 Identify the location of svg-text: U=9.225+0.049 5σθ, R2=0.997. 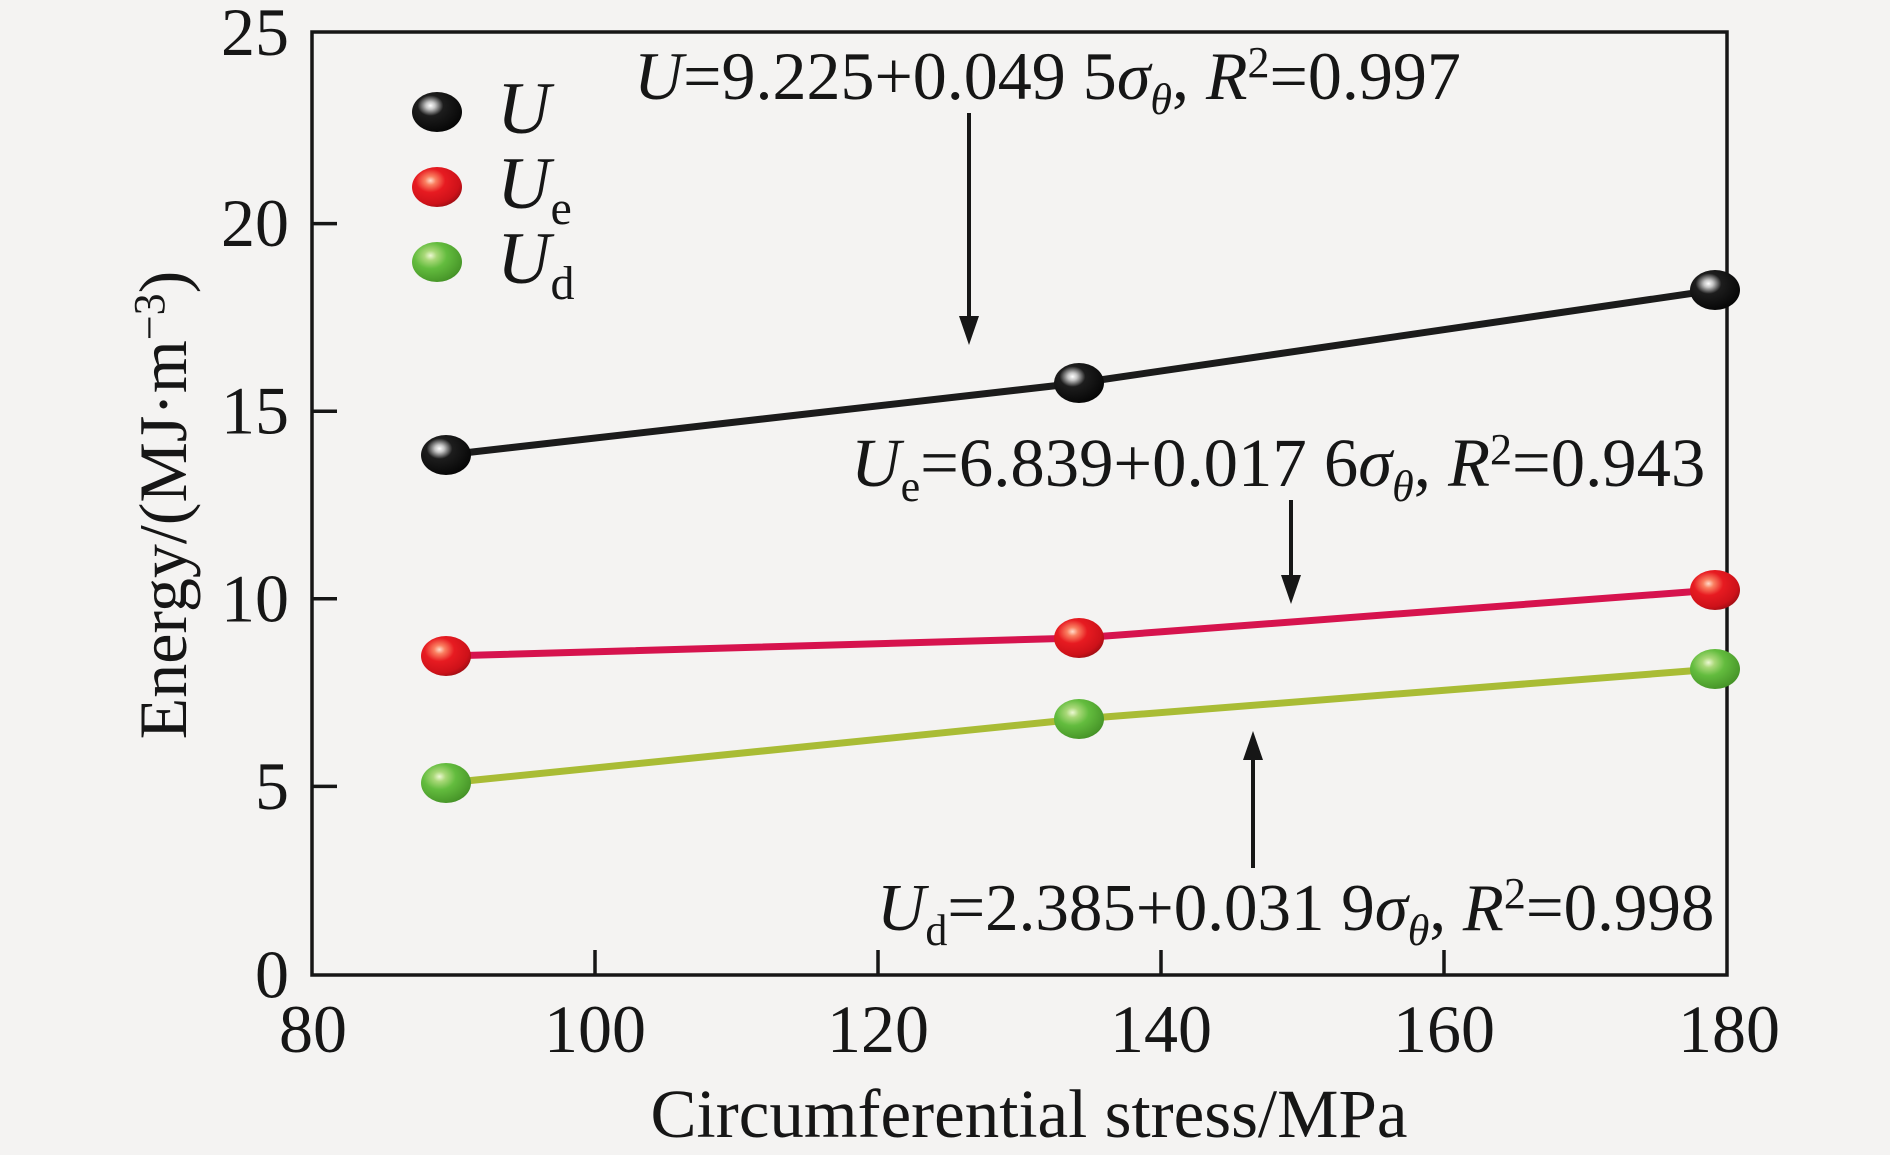
(1047, 81).